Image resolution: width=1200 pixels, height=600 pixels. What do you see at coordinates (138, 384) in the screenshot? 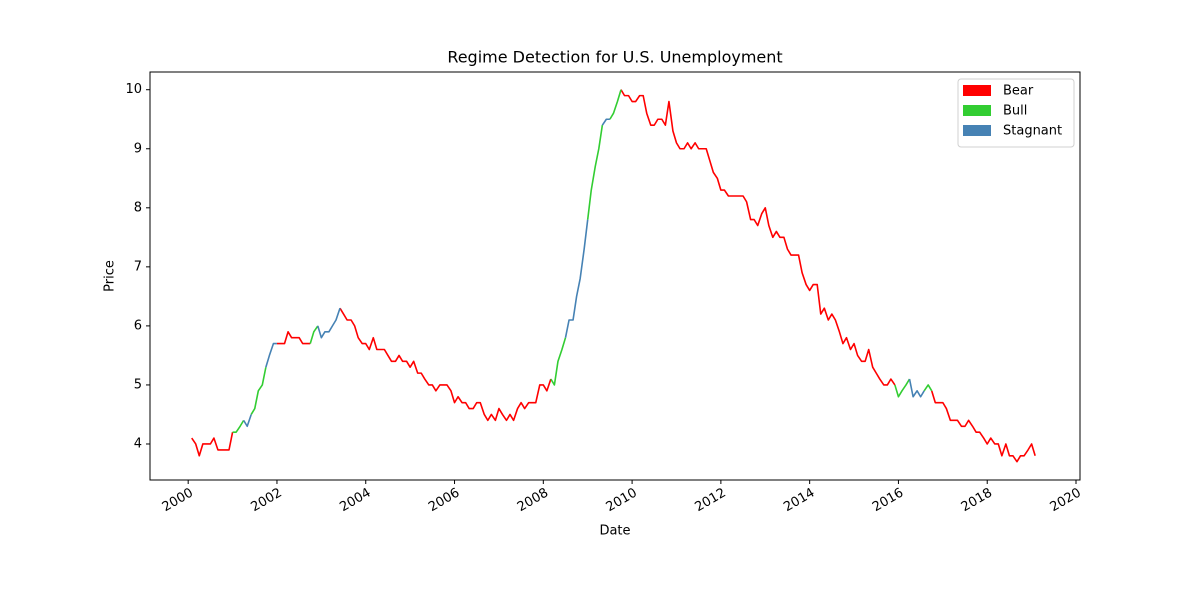
I see `y-tick-label: 5` at bounding box center [138, 384].